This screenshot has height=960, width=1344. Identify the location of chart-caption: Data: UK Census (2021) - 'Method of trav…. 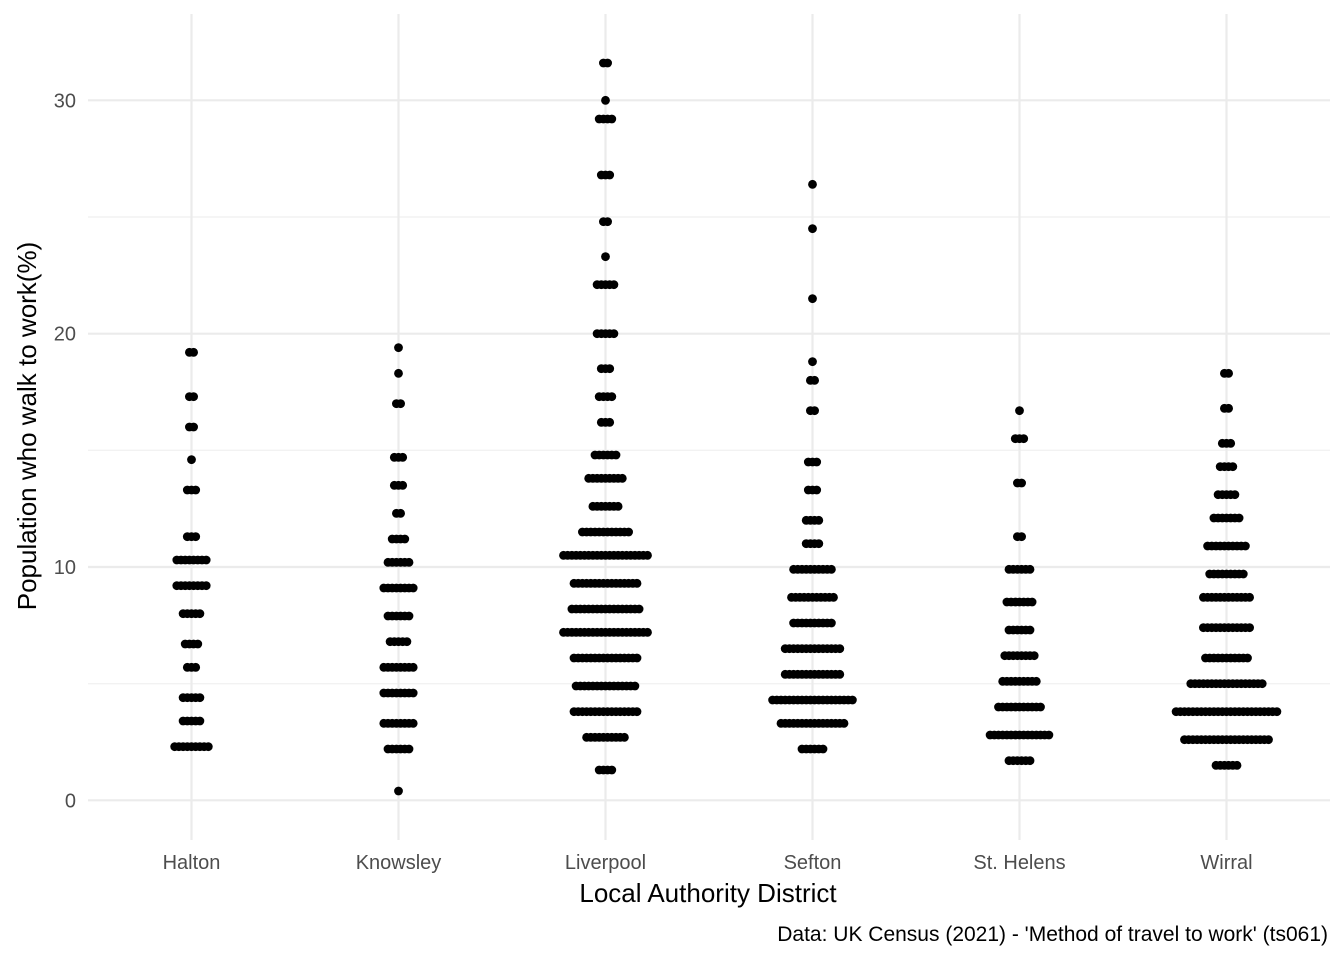
(1052, 934).